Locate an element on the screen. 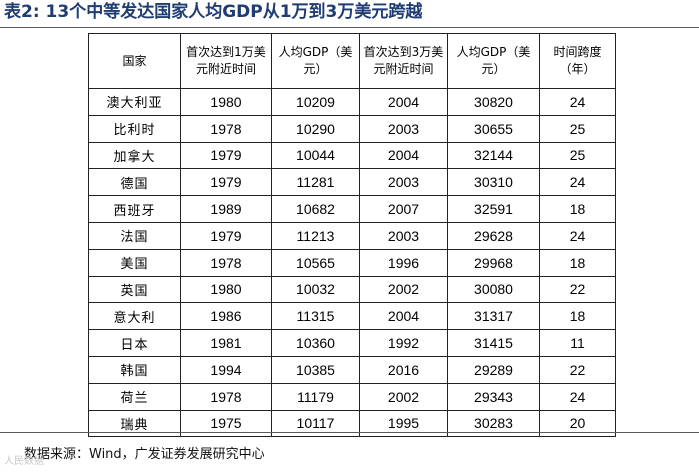 This screenshot has width=699, height=472. cell-gdp-10k: 10044 is located at coordinates (315, 155).